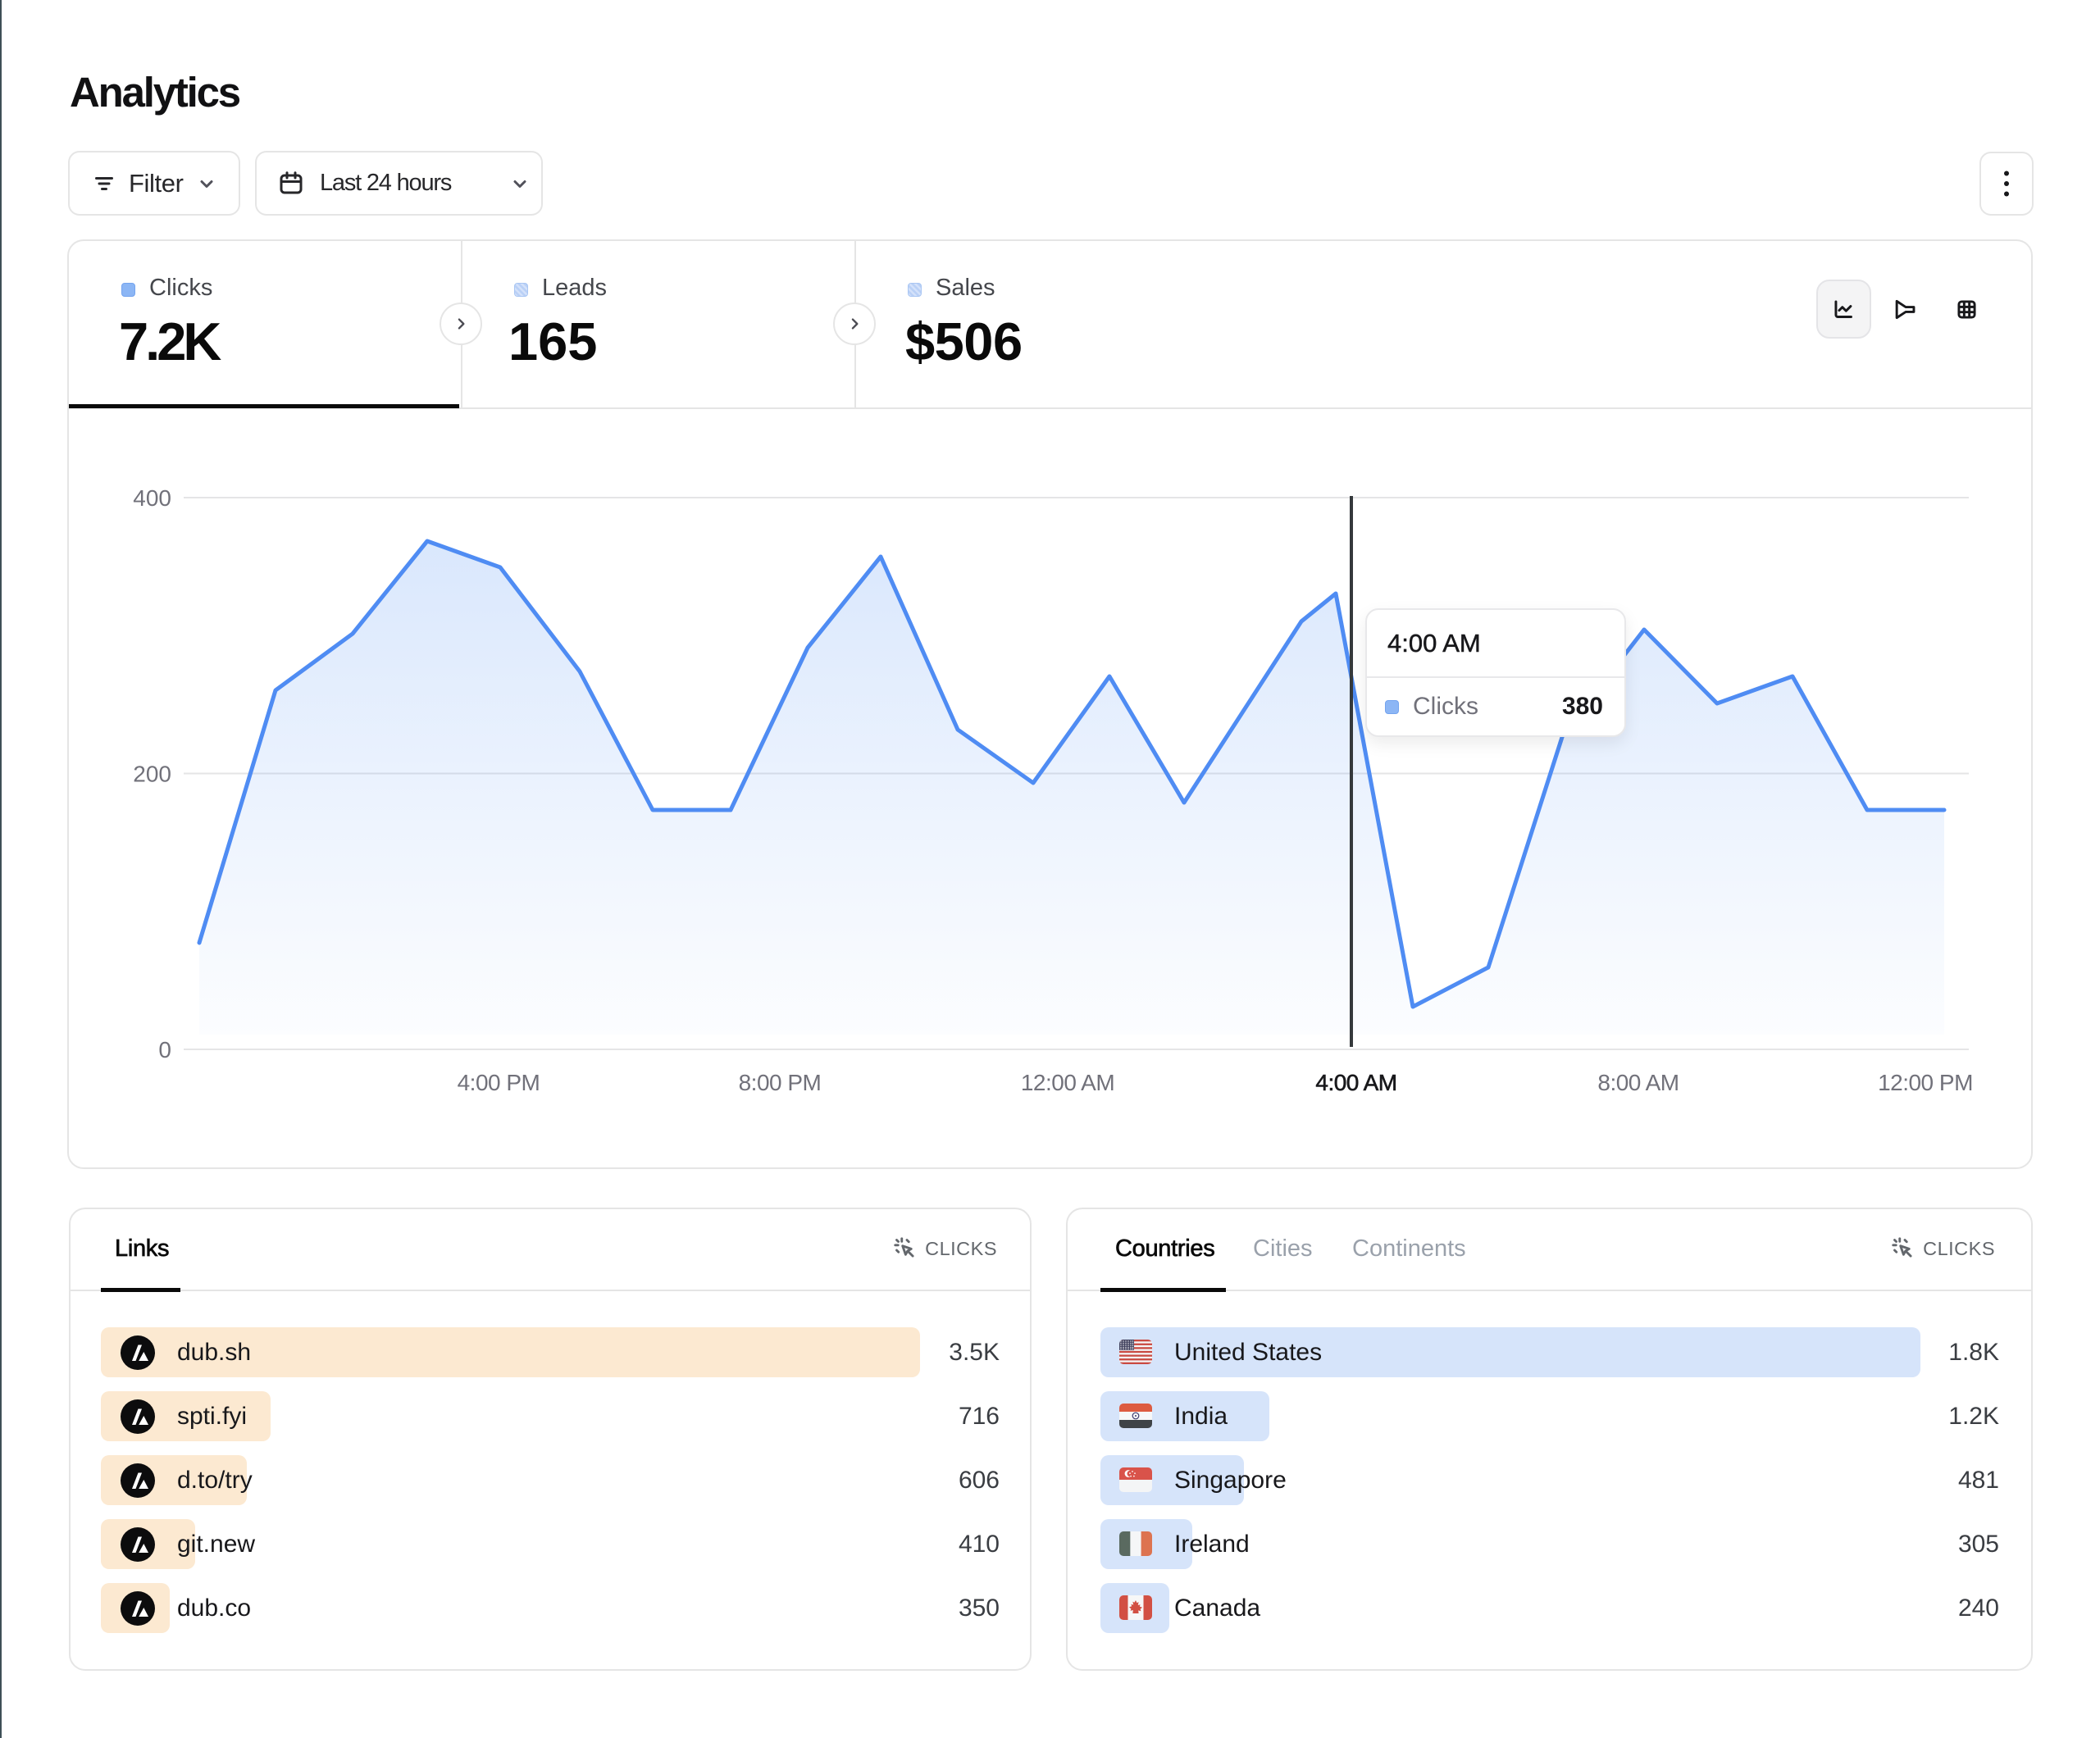 The width and height of the screenshot is (2100, 1738). I want to click on svg-text: 12:00 PM, so click(1925, 1082).